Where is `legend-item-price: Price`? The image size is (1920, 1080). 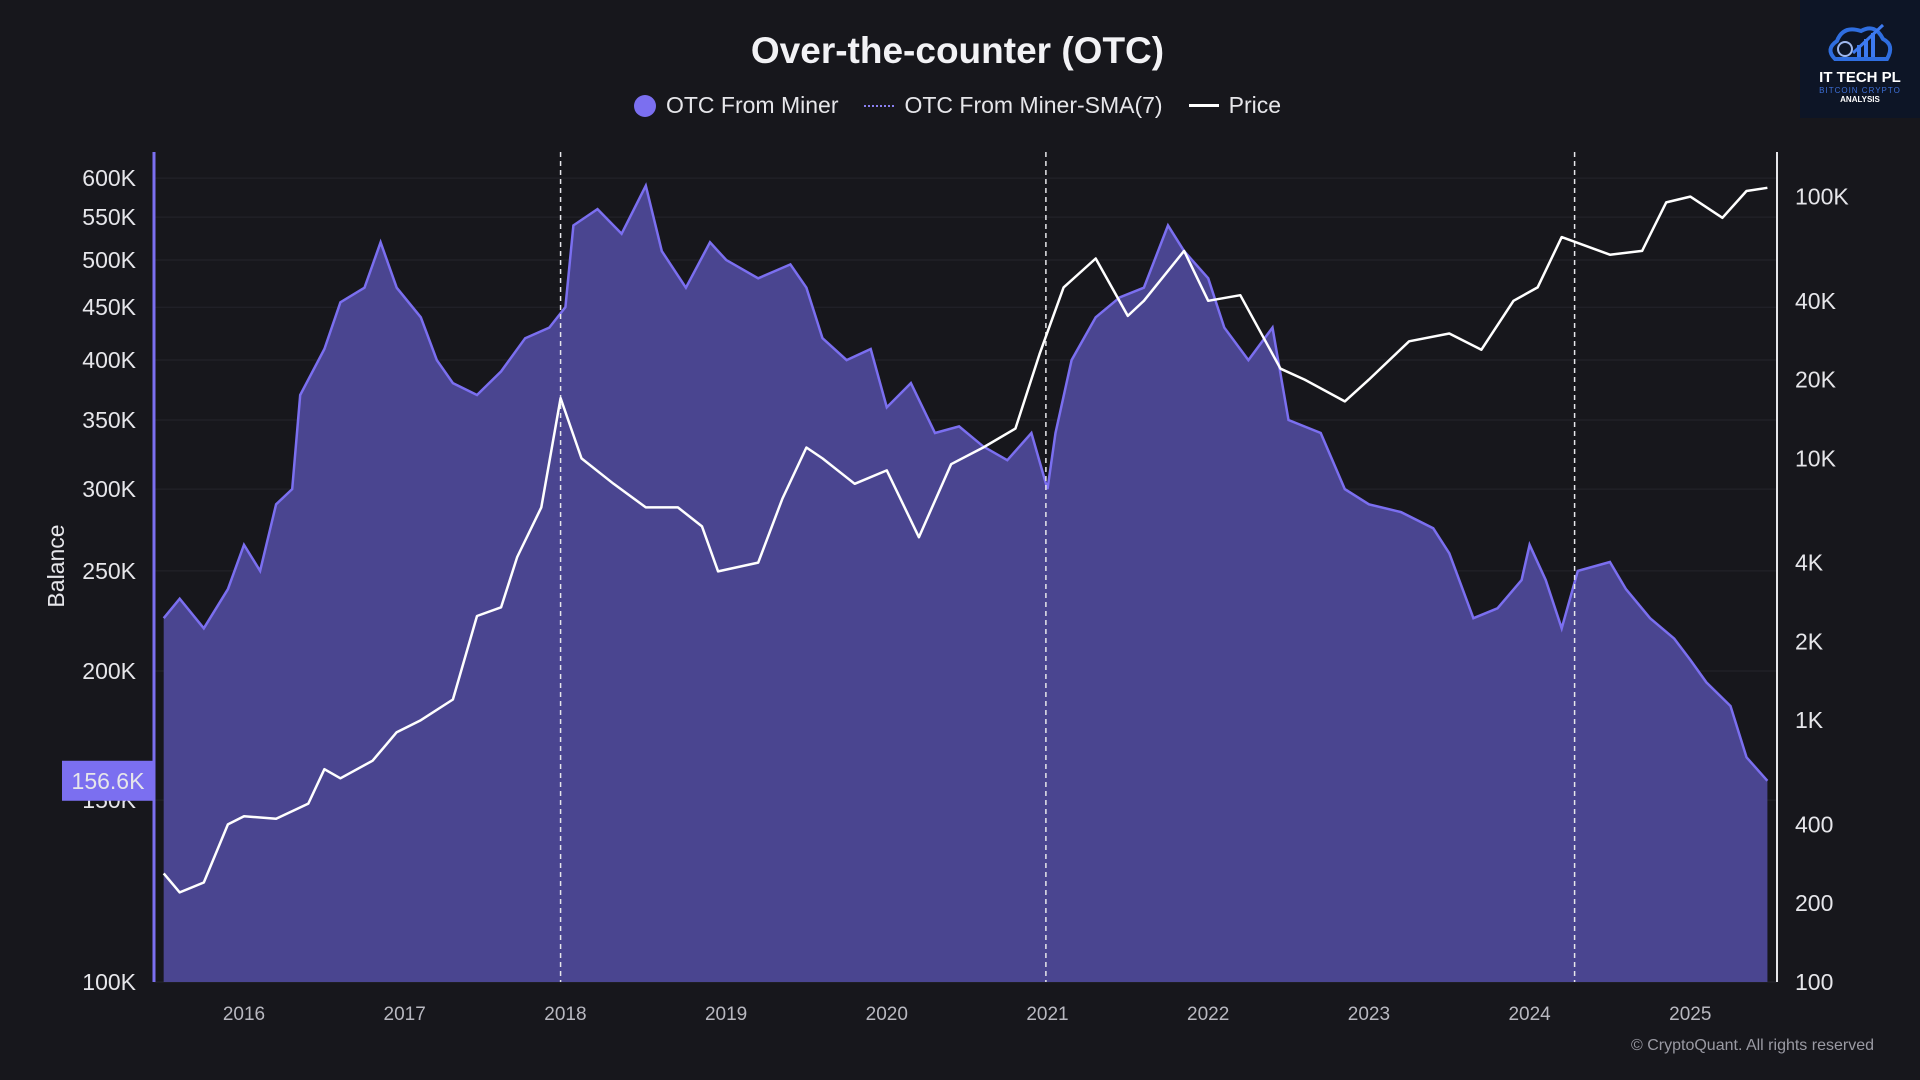 legend-item-price: Price is located at coordinates (1235, 105).